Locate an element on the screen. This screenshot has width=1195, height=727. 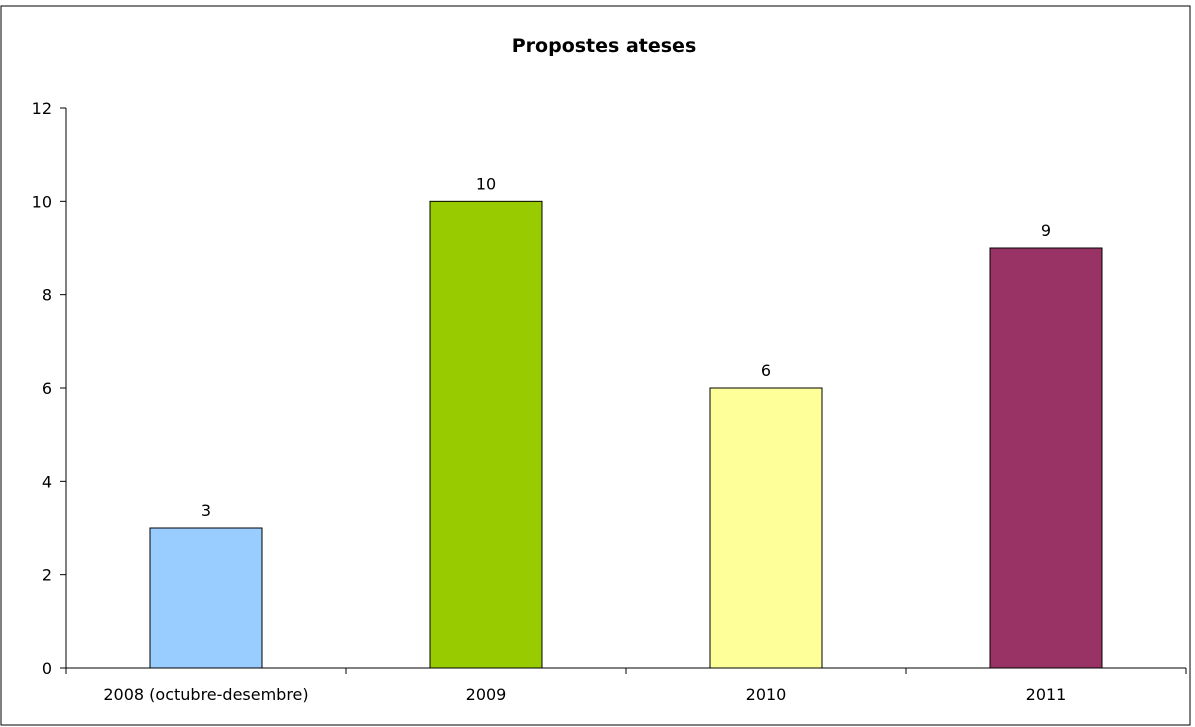
x-category-label: 2011 is located at coordinates (1046, 694).